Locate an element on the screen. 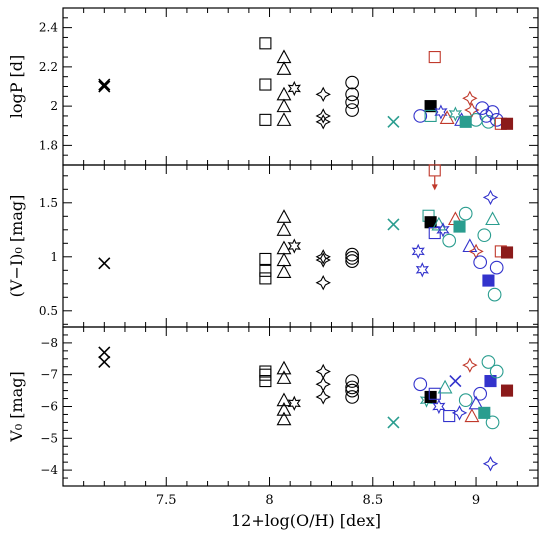 The height and width of the screenshot is (536, 550). y-tick-label: 2.4 is located at coordinates (48, 28).